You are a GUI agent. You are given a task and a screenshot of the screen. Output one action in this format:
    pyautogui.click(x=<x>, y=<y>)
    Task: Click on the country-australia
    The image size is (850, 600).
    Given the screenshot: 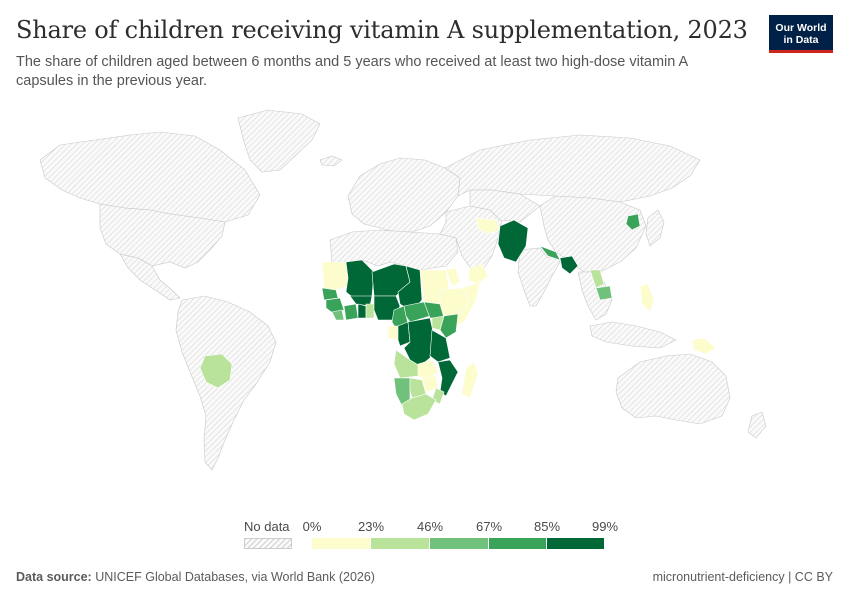 What is the action you would take?
    pyautogui.click(x=673, y=389)
    